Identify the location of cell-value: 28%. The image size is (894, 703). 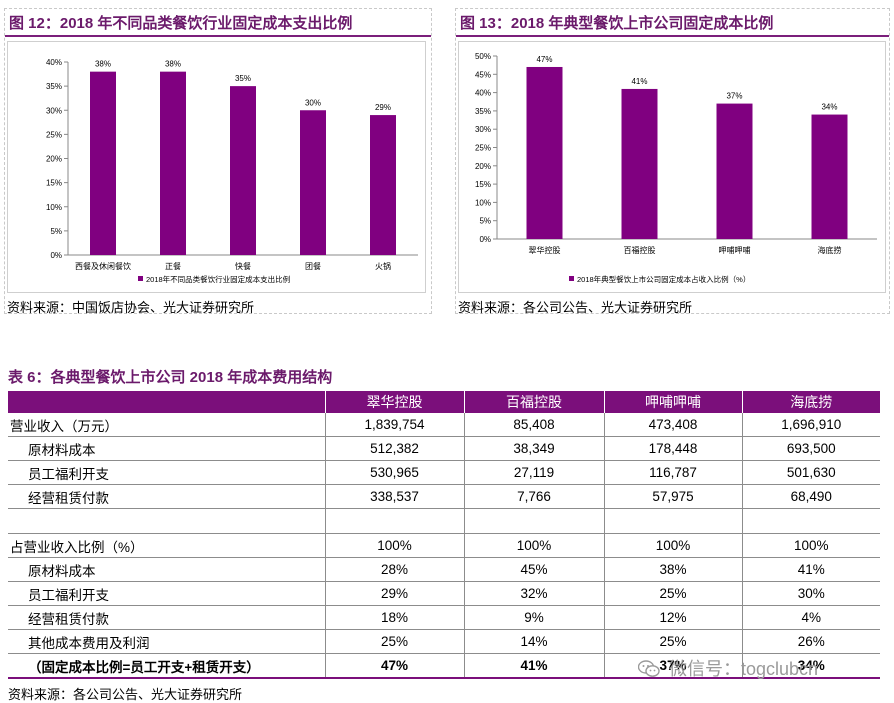
(394, 569).